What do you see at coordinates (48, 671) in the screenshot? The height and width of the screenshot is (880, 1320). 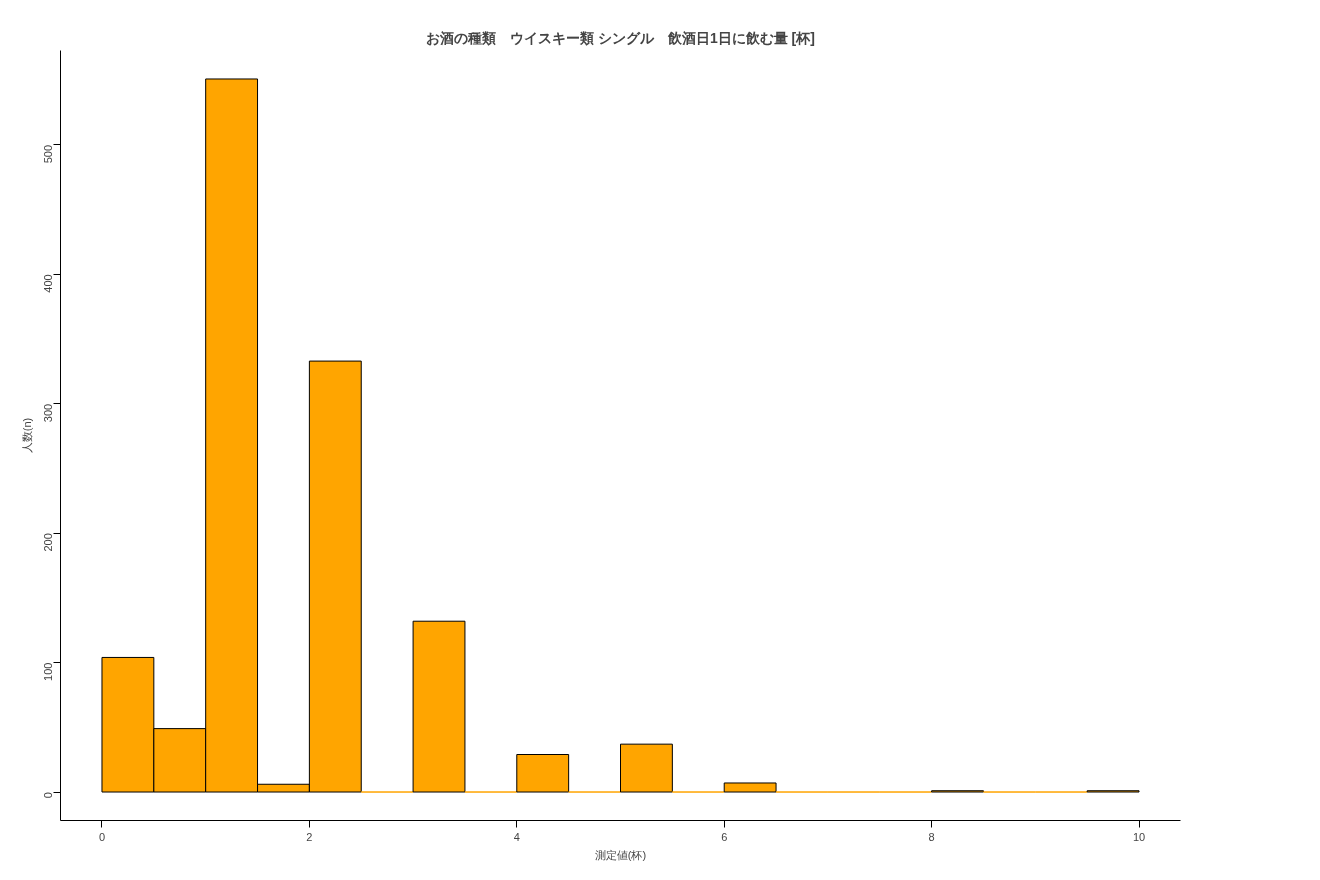 I see `y-tick-label: 100` at bounding box center [48, 671].